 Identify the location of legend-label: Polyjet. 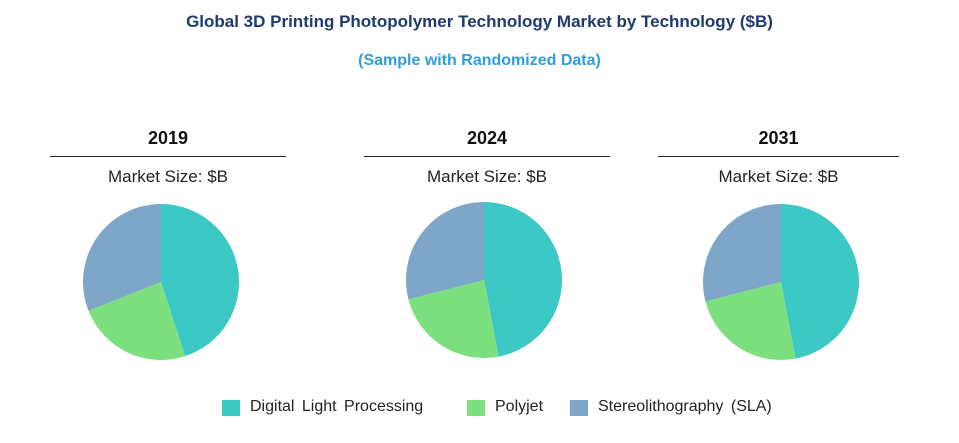
(519, 406).